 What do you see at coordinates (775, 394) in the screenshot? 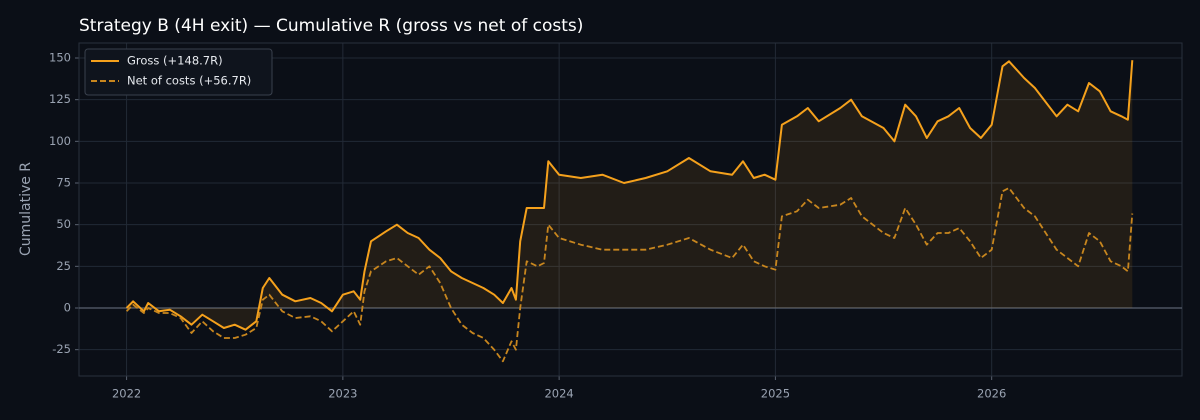
I see `x-tick-label: 2025` at bounding box center [775, 394].